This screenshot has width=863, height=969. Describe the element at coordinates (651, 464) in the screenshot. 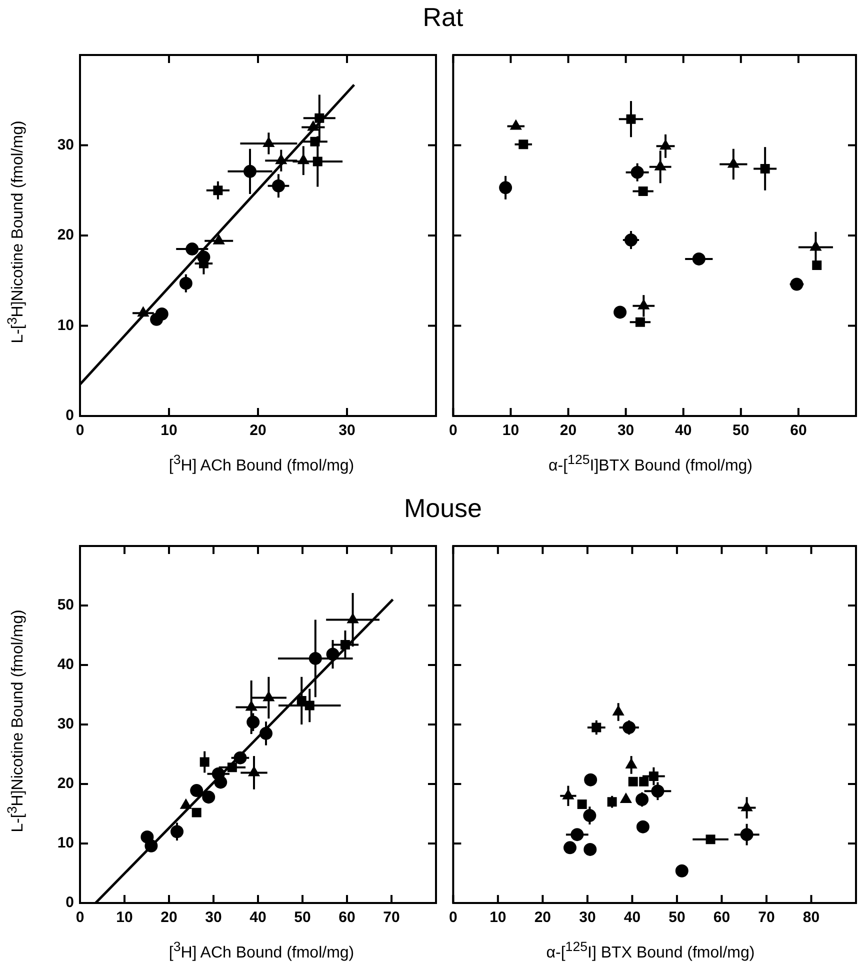

I see `x-axis-title: α-[$^{125}$I]BTX Bound (fmol/mg)` at that location.